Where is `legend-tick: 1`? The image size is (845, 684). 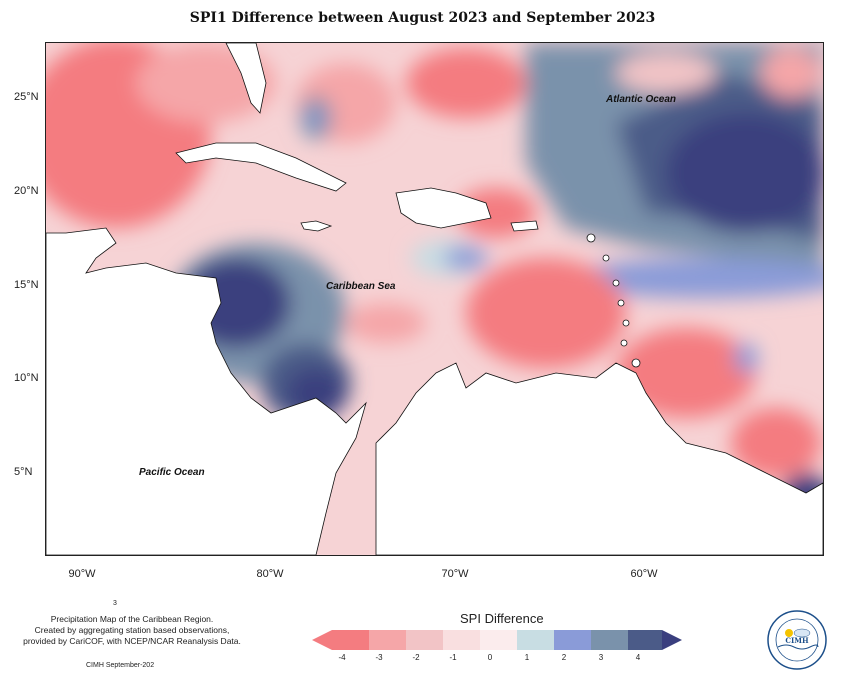
legend-tick: 1 is located at coordinates (527, 657).